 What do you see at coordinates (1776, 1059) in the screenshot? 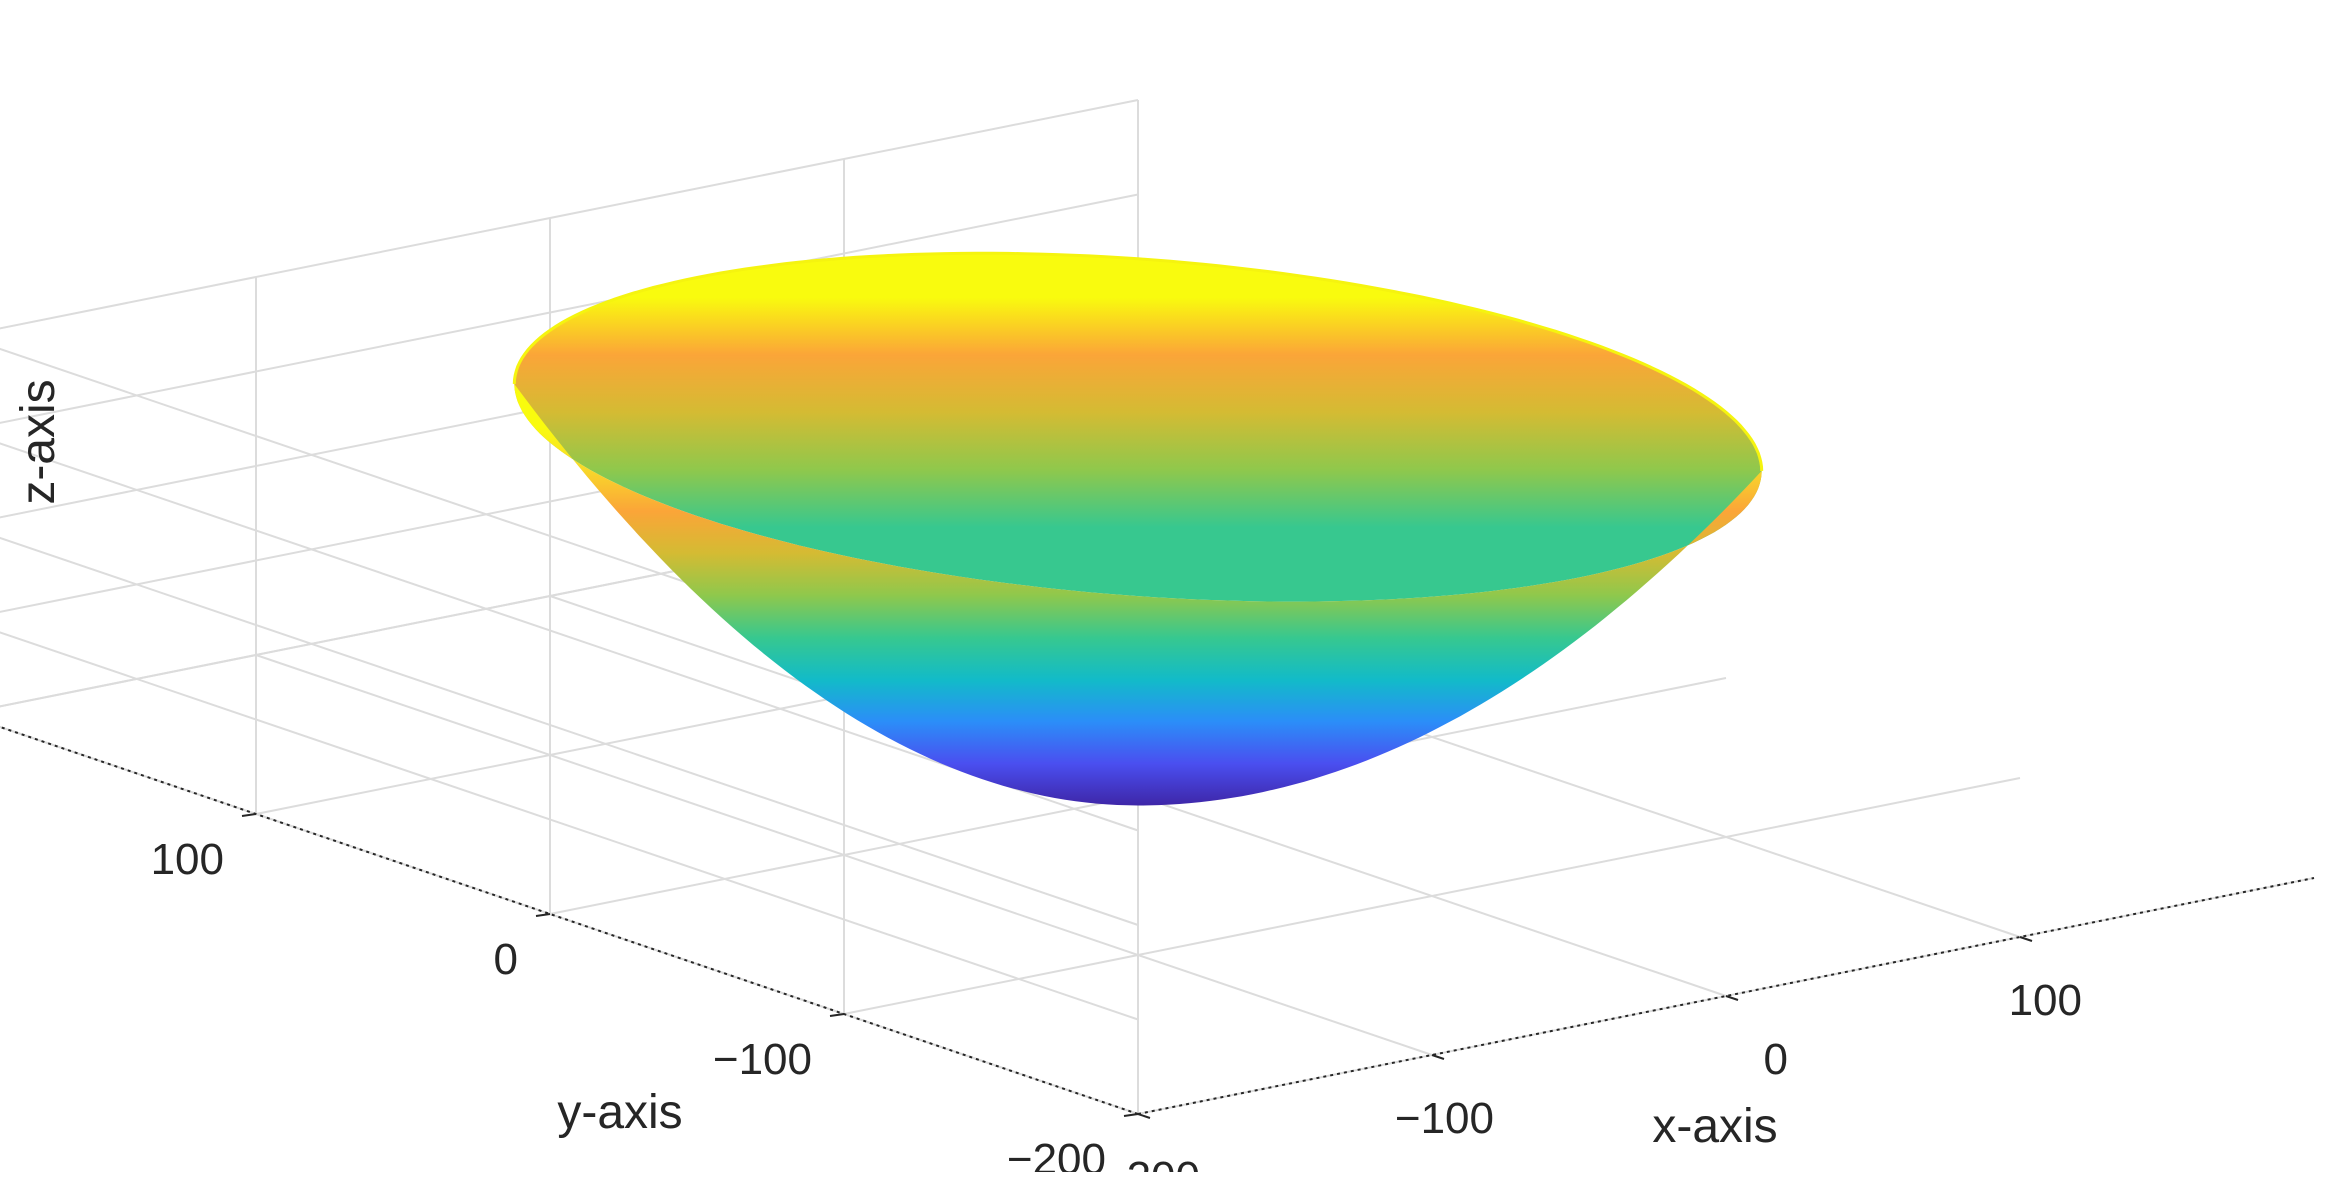
I see `x-tick-label: 0` at bounding box center [1776, 1059].